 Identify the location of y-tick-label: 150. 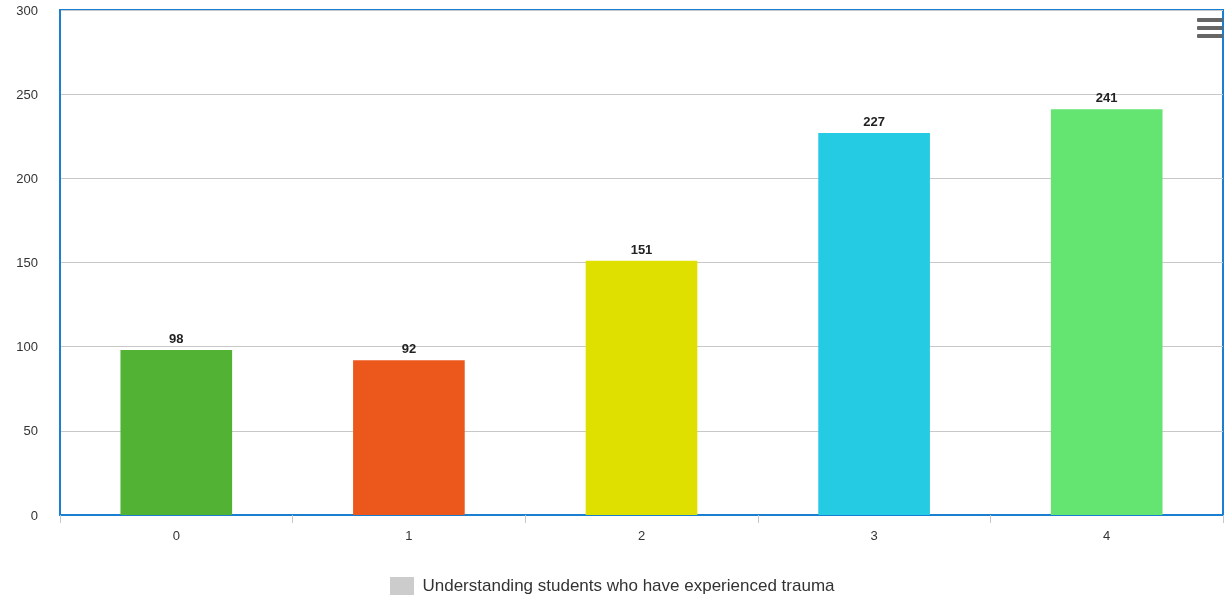
(27, 262).